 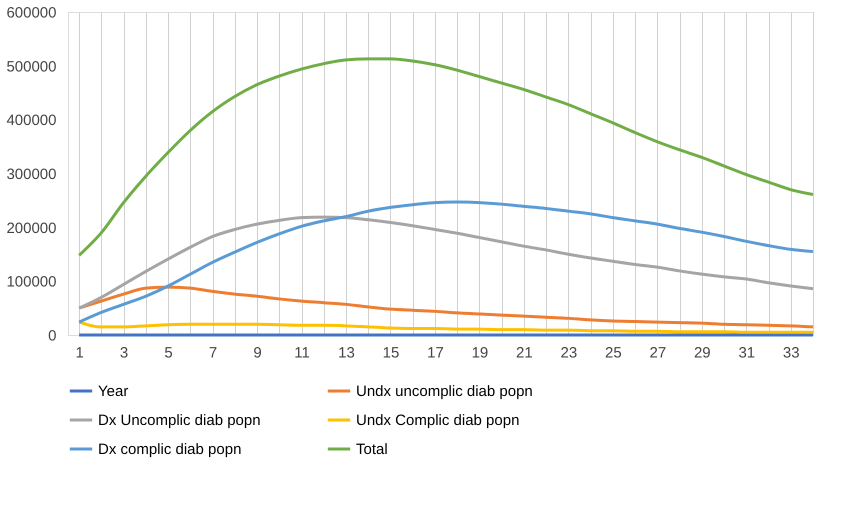 What do you see at coordinates (613, 353) in the screenshot?
I see `x-tick-label: 25` at bounding box center [613, 353].